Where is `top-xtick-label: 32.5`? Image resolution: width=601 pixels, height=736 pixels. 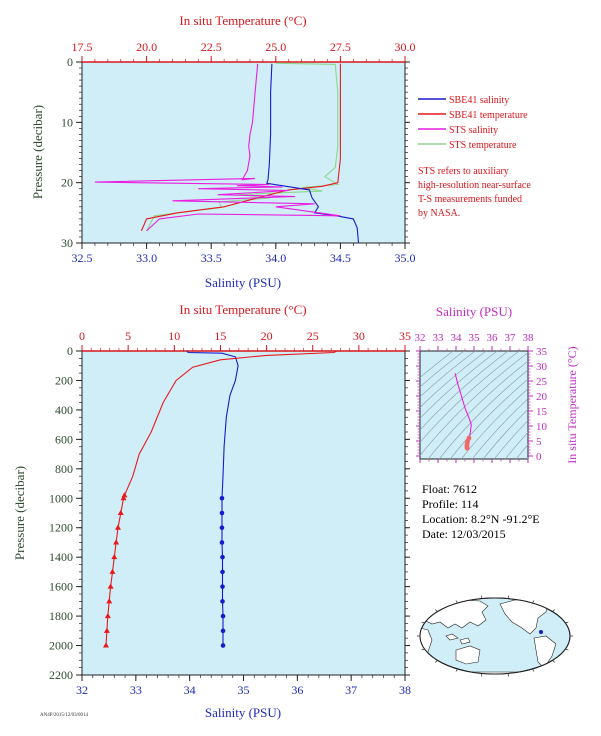 top-xtick-label: 32.5 is located at coordinates (82, 258).